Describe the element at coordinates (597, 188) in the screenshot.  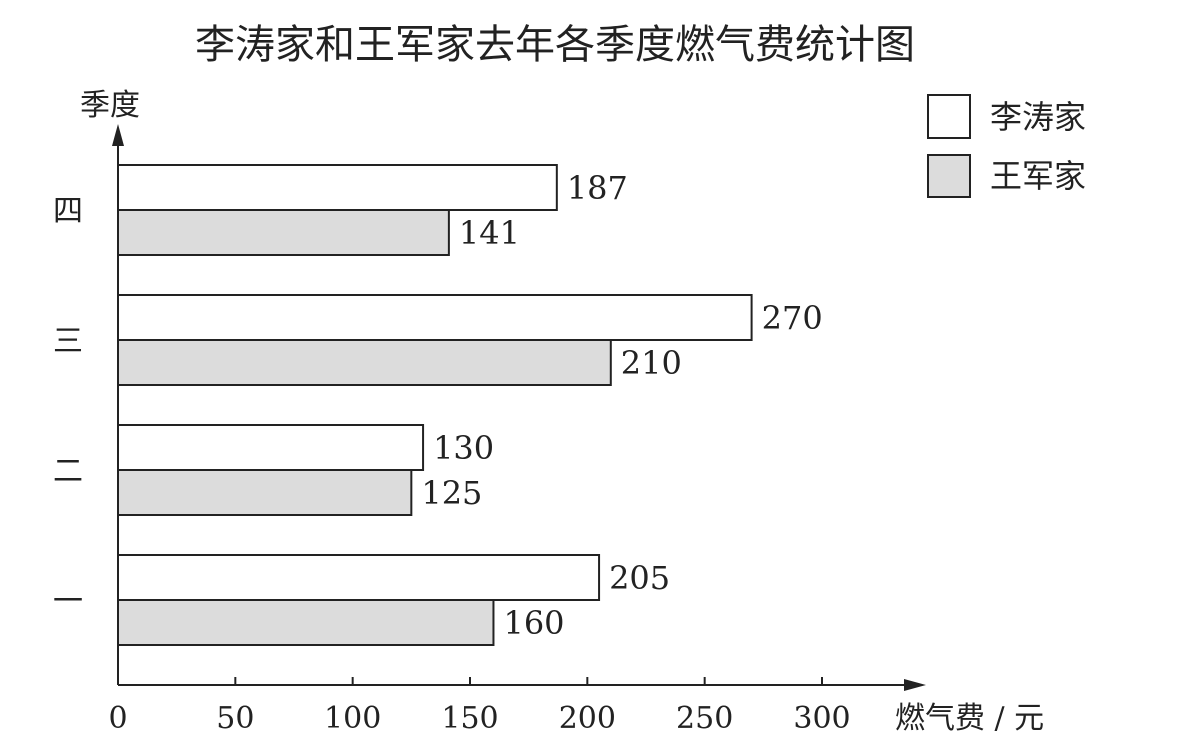
I see `data-label: 187` at that location.